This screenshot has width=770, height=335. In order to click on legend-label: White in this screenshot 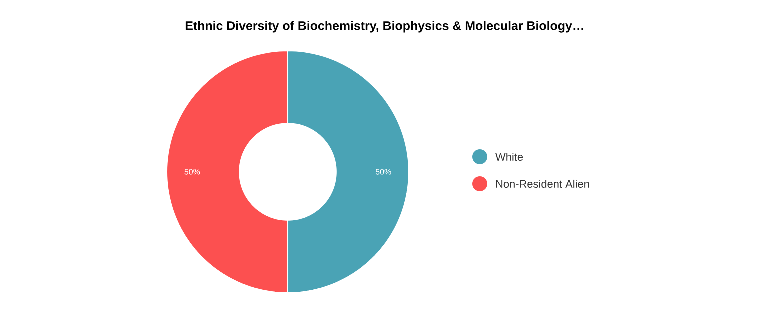, I will do `click(510, 157)`.